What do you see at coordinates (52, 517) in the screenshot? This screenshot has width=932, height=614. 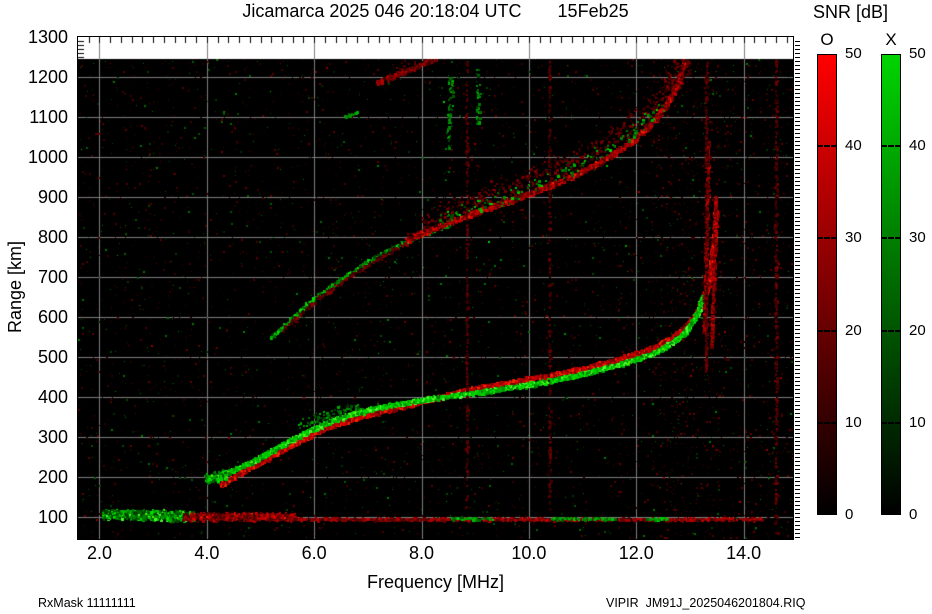 I see `y-tick-label-100: 100` at bounding box center [52, 517].